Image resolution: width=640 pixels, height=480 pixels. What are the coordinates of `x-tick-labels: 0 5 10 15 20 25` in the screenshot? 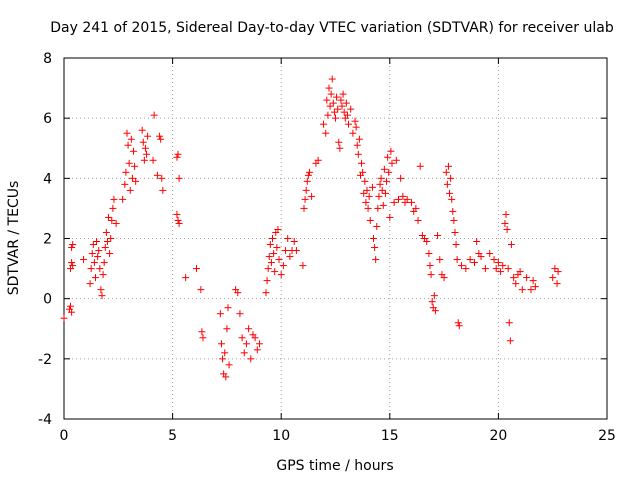 It's located at (338, 436).